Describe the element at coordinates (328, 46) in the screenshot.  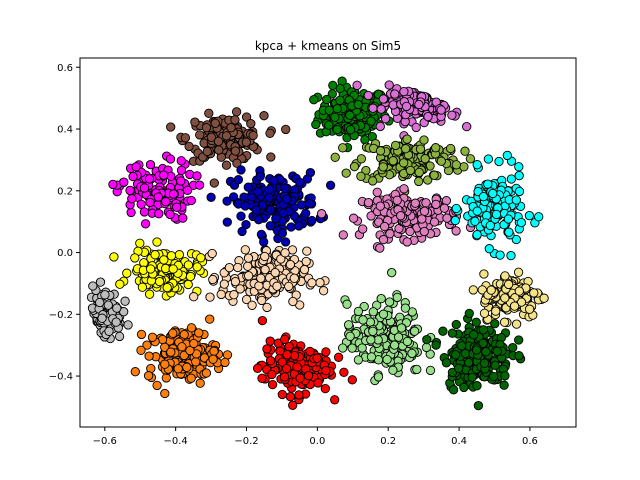
I see `chart-title: kpca + kmeans on Sim5` at that location.